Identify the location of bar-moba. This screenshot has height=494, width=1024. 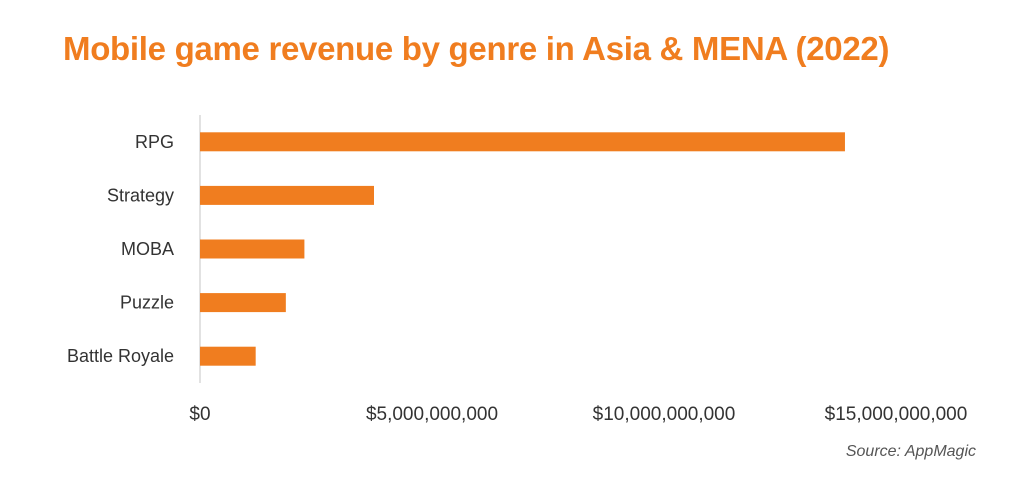
(252, 249).